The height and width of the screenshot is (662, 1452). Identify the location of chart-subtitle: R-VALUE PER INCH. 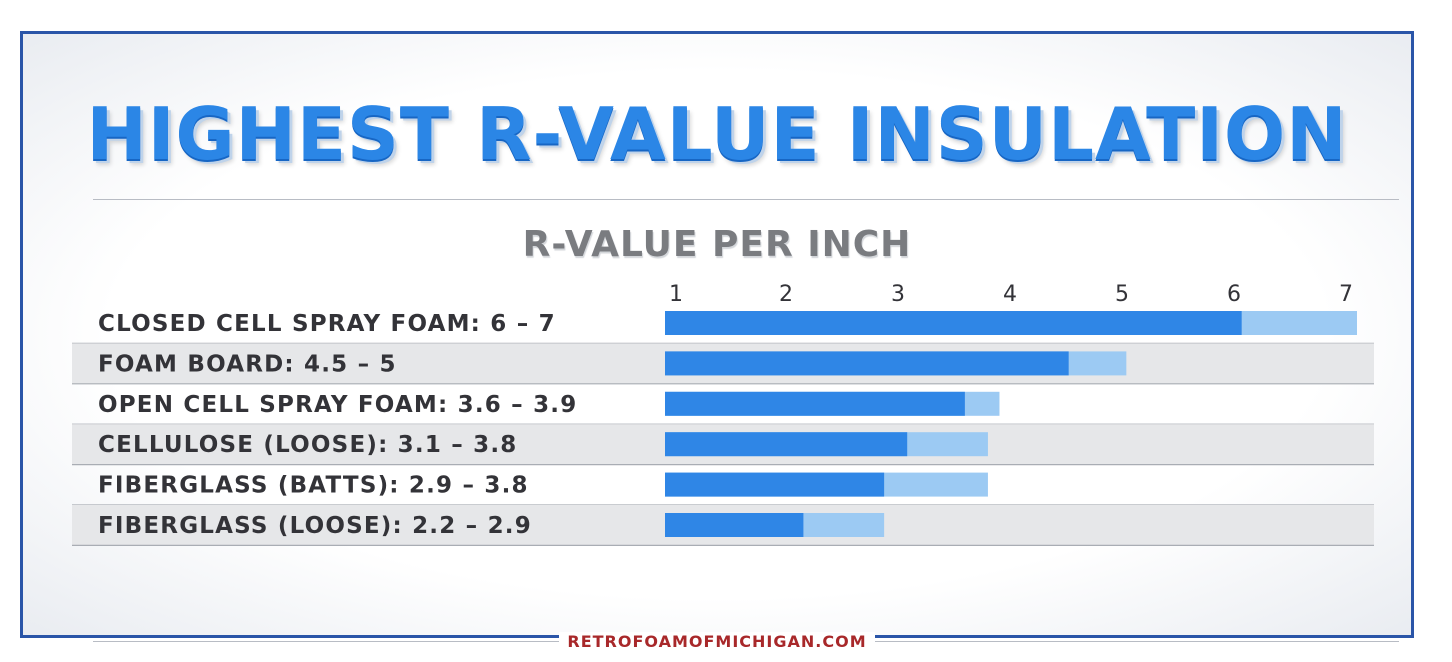
(717, 244).